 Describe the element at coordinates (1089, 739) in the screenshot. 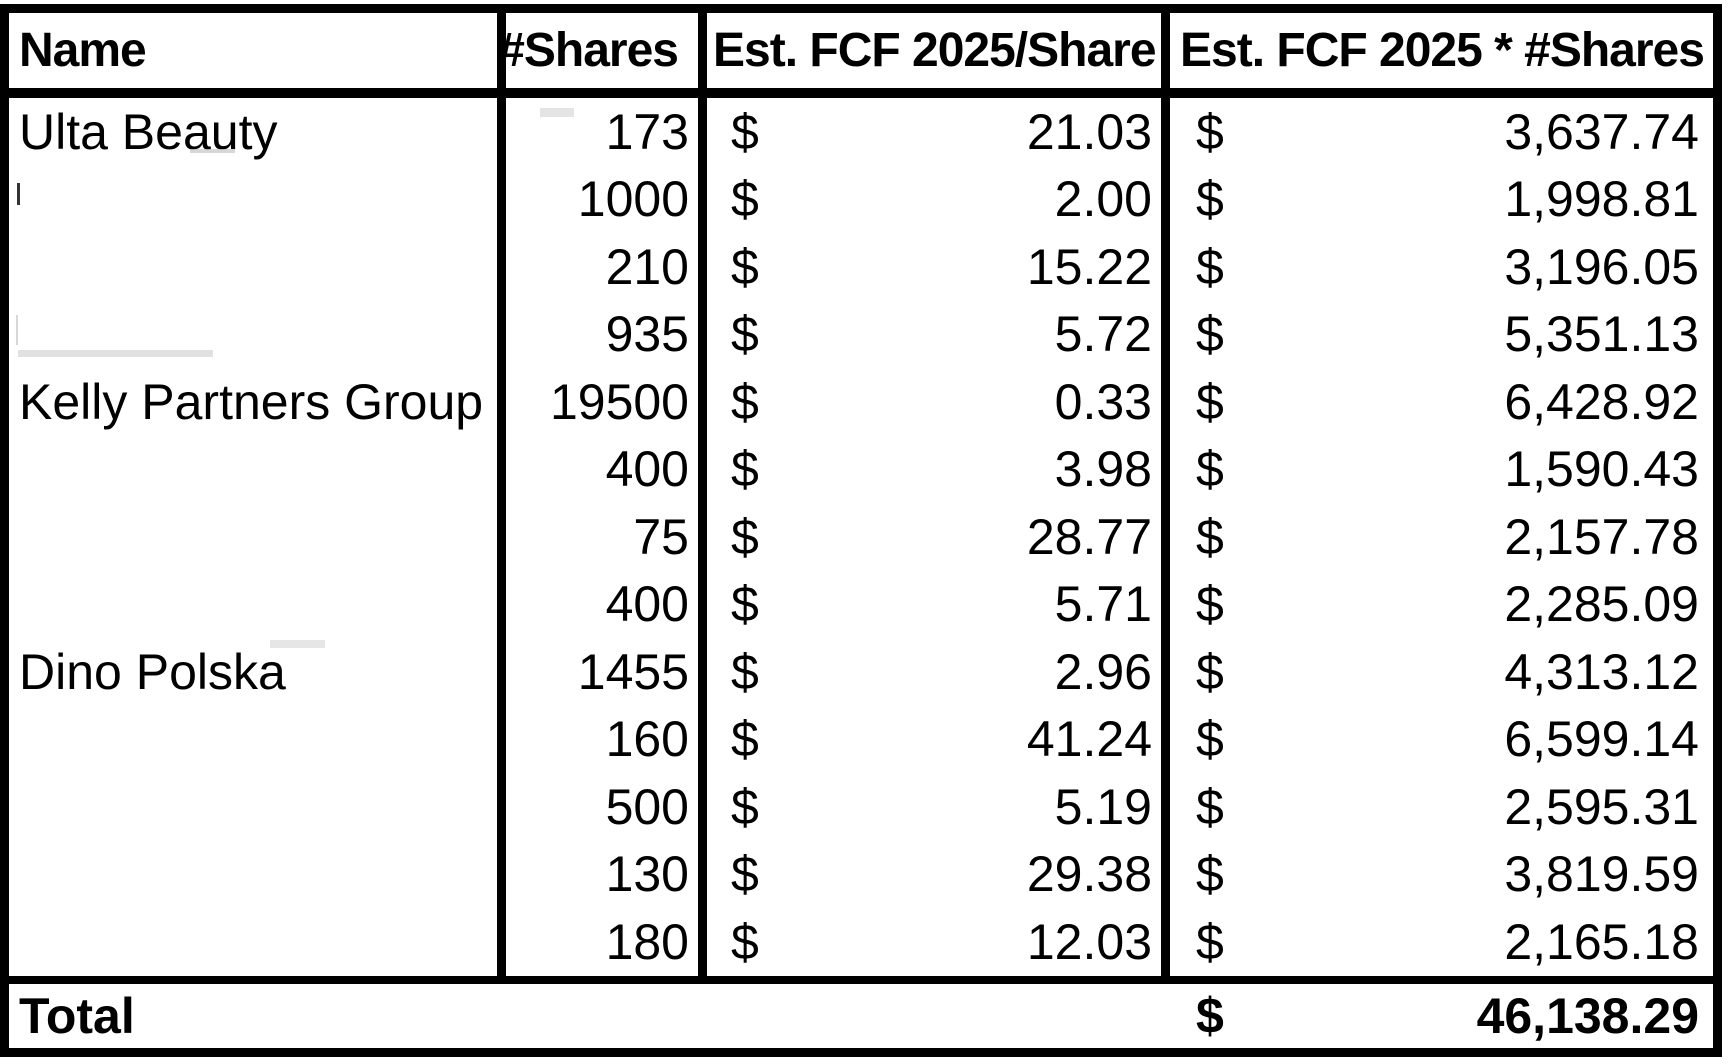

I see `fcf-per-share-value: 41.24` at that location.